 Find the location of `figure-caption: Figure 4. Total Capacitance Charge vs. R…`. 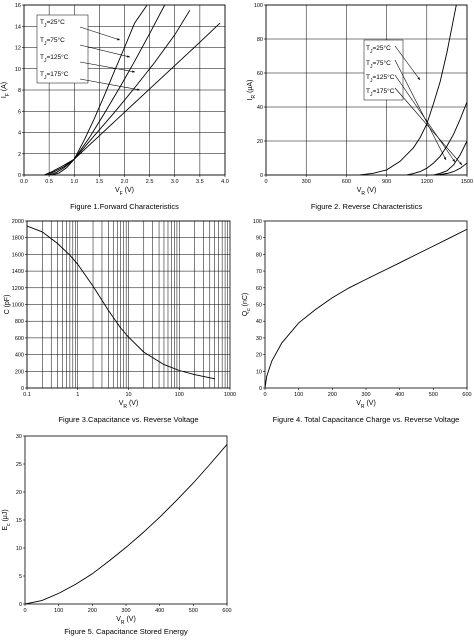

figure-caption: Figure 4. Total Capacitance Charge vs. R… is located at coordinates (366, 419).